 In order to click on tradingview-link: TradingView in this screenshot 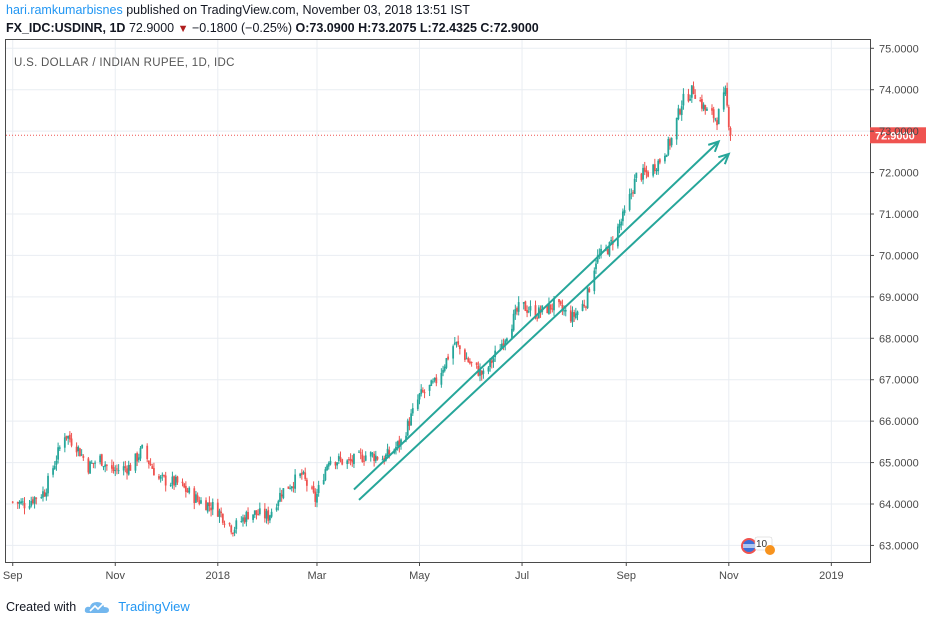, I will do `click(154, 606)`.